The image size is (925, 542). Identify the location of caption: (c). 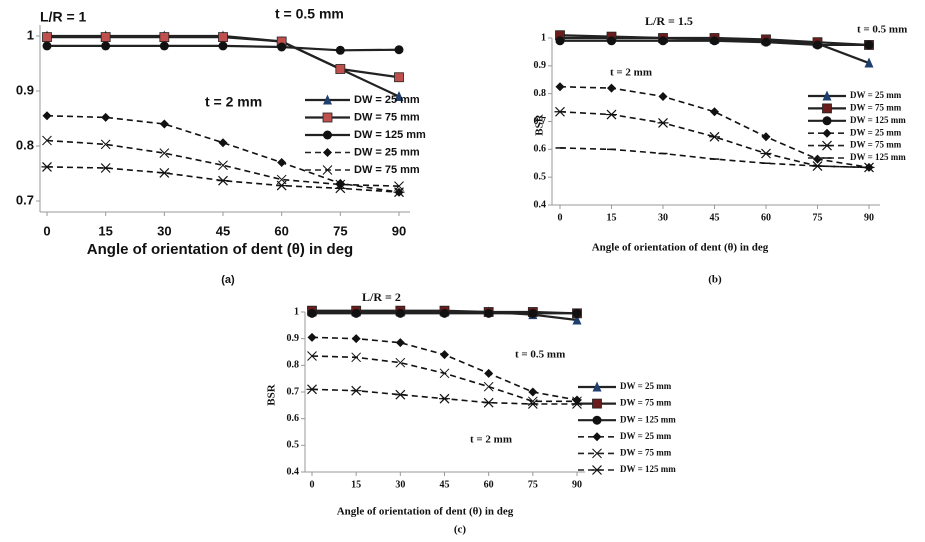
(460, 530).